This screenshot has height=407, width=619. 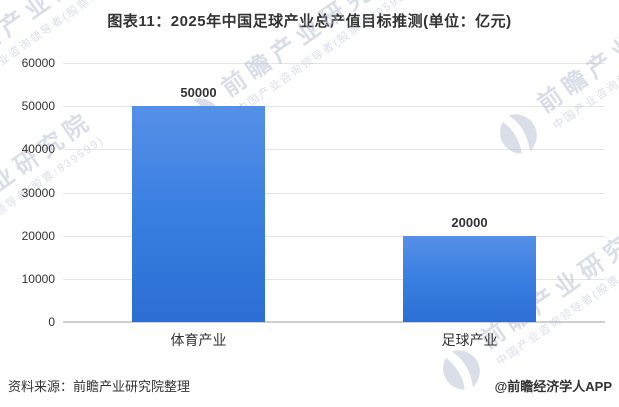 I want to click on y-tick-label: 40000, so click(x=38, y=149).